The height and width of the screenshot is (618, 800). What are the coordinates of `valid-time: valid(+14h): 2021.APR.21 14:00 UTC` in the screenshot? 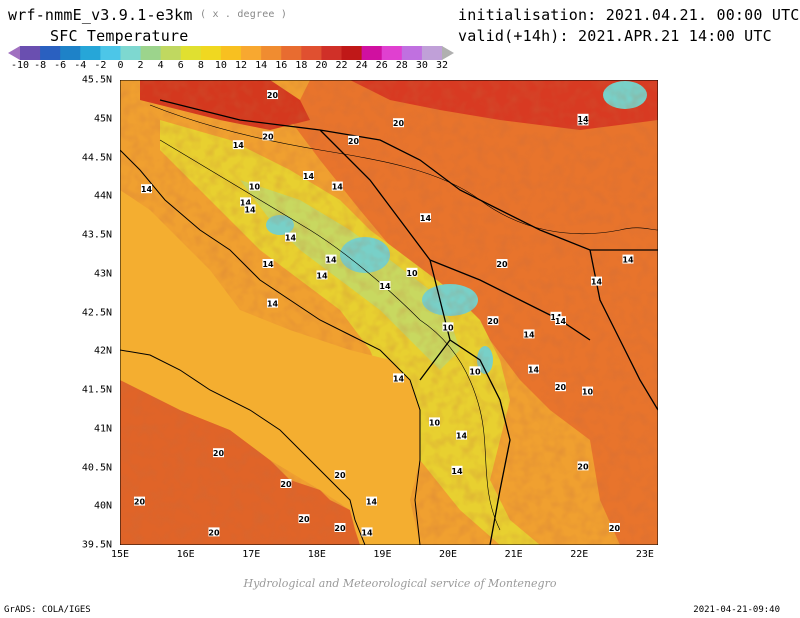 It's located at (615, 36).